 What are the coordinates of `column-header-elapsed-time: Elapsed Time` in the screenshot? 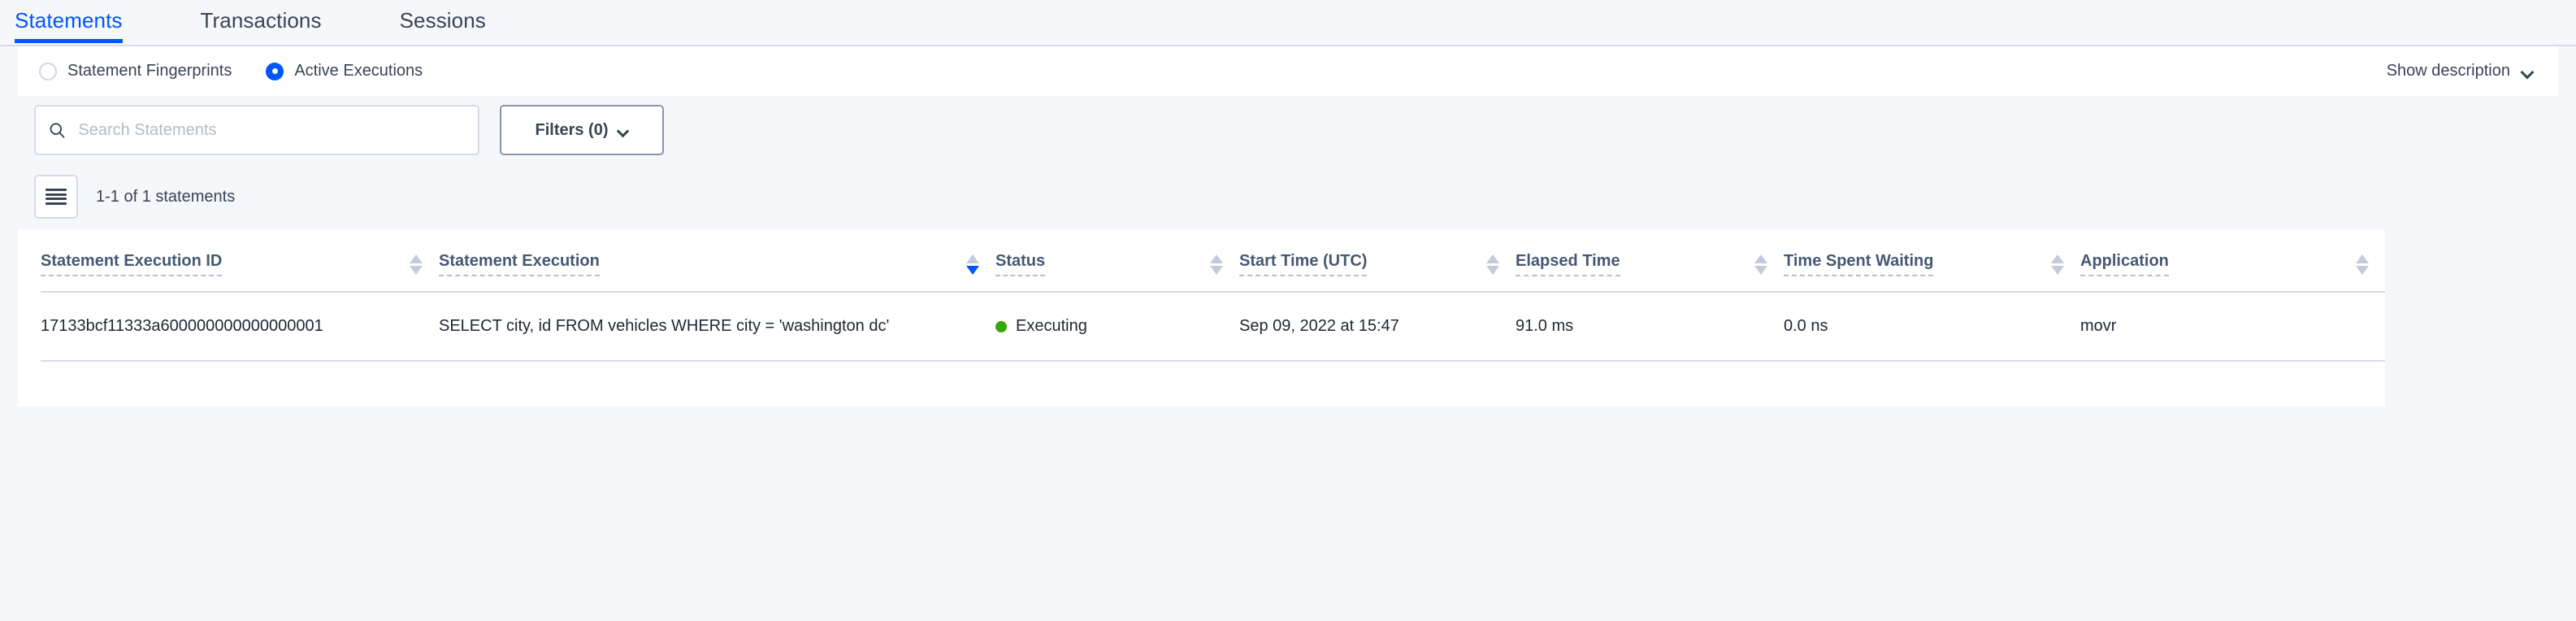 It's located at (1650, 261).